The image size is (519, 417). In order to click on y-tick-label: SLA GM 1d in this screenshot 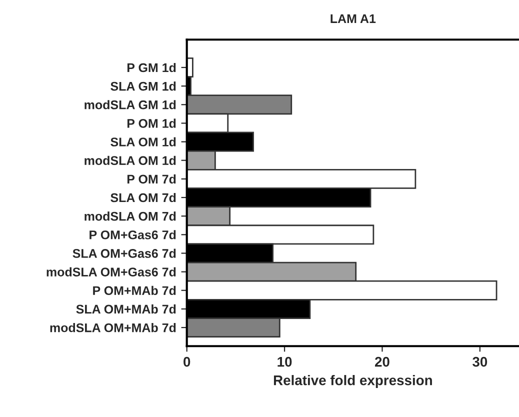, I will do `click(143, 86)`.